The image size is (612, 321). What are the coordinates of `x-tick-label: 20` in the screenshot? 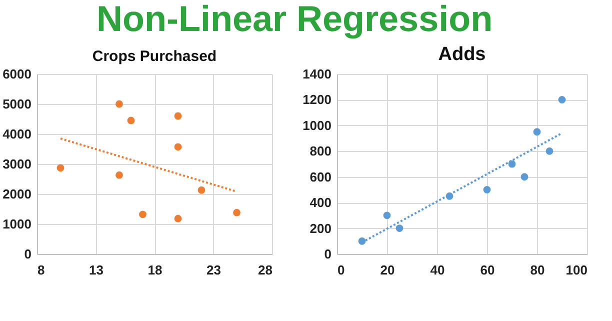 It's located at (387, 270).